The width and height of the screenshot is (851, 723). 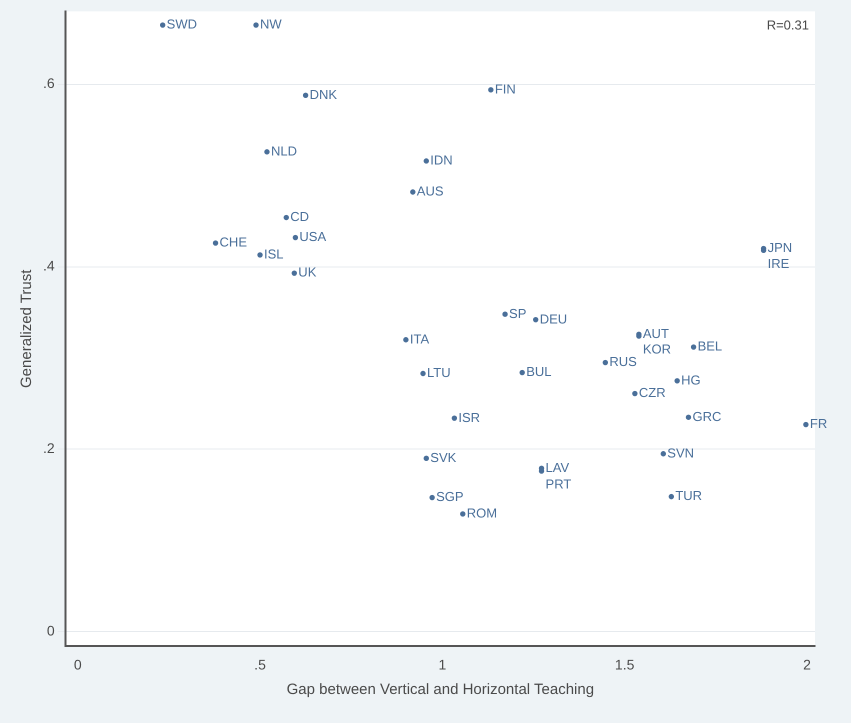 What do you see at coordinates (691, 380) in the screenshot?
I see `data-label: HG` at bounding box center [691, 380].